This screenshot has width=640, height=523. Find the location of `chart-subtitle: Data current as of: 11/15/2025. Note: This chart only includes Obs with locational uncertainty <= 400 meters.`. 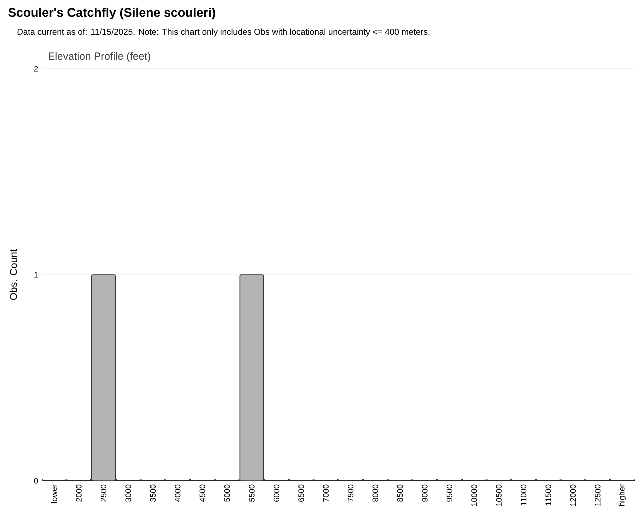

chart-subtitle: Data current as of: 11/15/2025. Note: This chart only includes Obs with locational uncertainty <= 400 meters. is located at coordinates (224, 32).